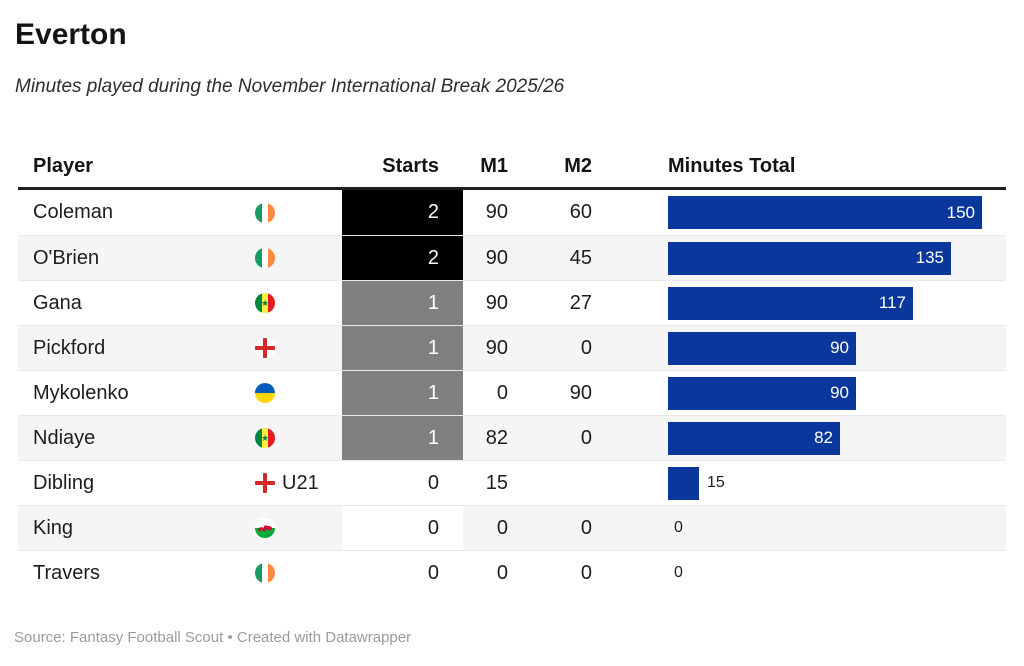 This screenshot has width=1024, height=666. I want to click on page-title: Everton, so click(71, 34).